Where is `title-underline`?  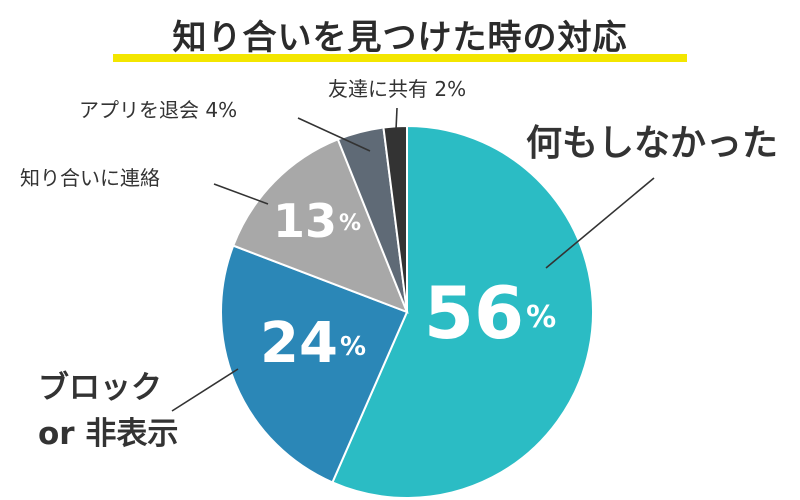 title-underline is located at coordinates (400, 58).